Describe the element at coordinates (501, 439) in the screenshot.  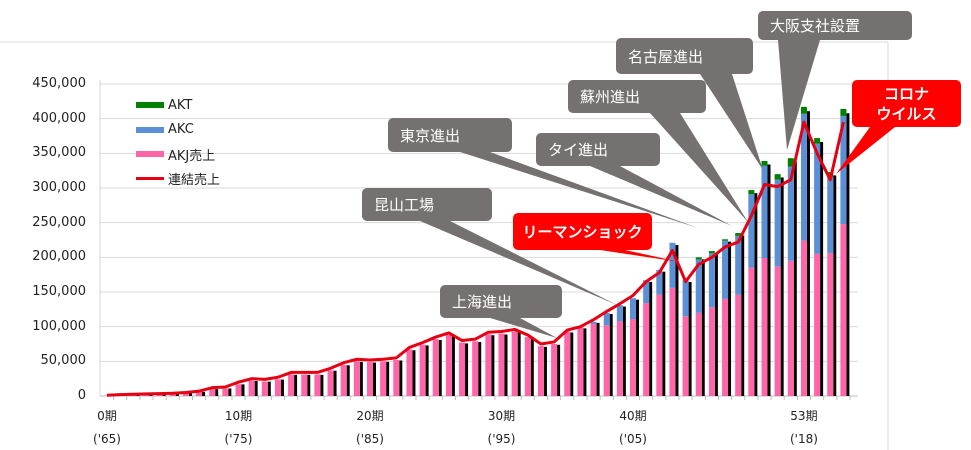
I see `x-tick-year: ('95)` at that location.